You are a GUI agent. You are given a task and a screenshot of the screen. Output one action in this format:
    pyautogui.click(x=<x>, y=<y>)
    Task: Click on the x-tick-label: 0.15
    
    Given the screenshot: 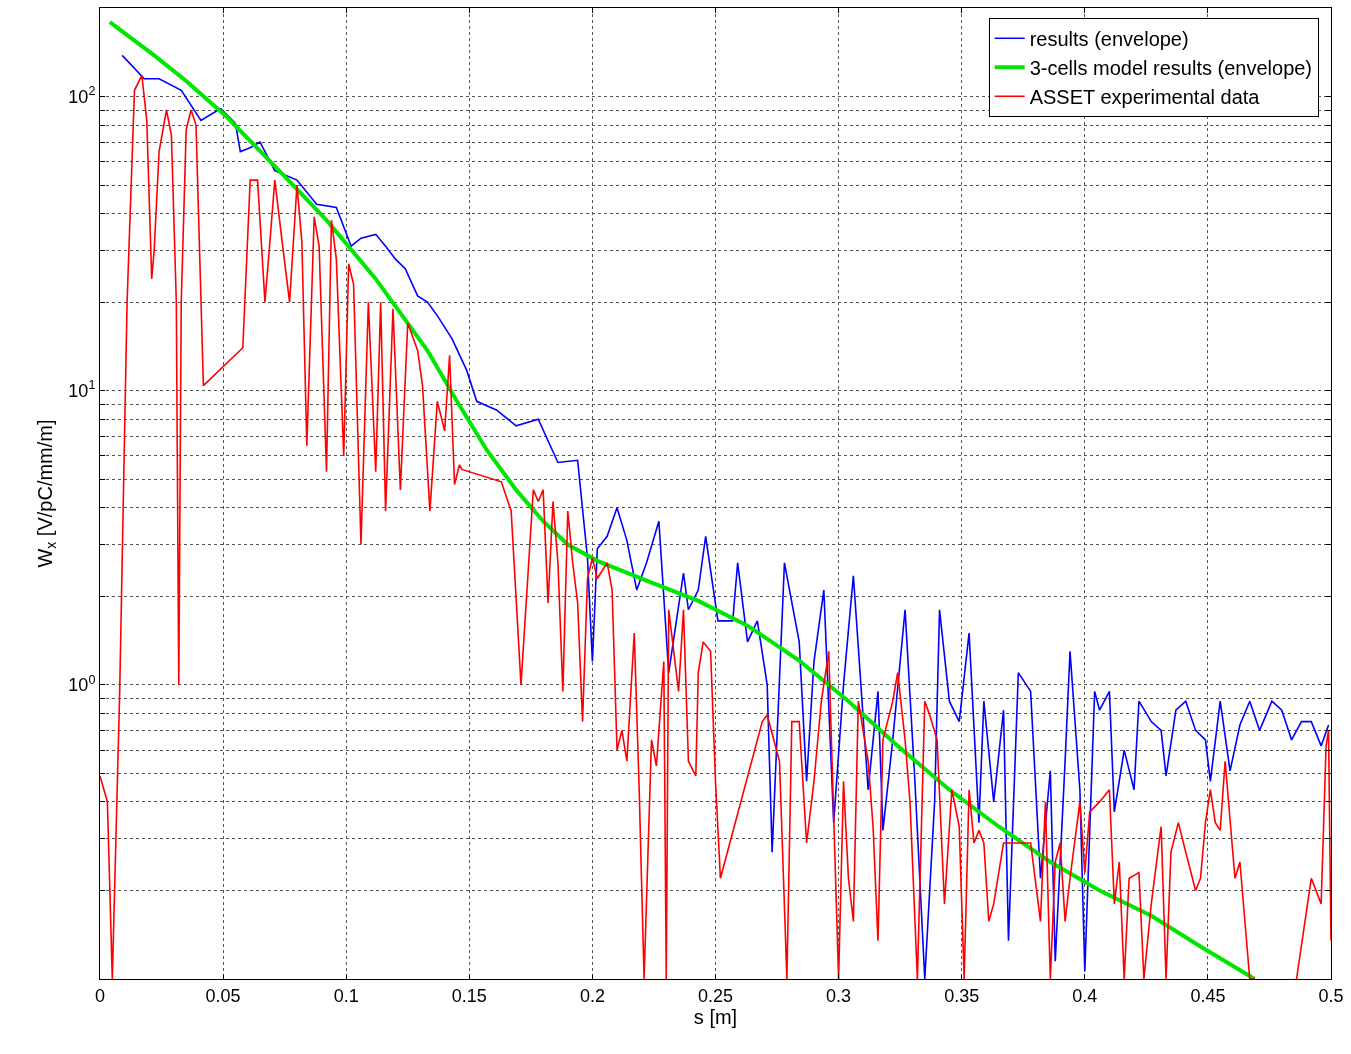 What is the action you would take?
    pyautogui.click(x=469, y=995)
    